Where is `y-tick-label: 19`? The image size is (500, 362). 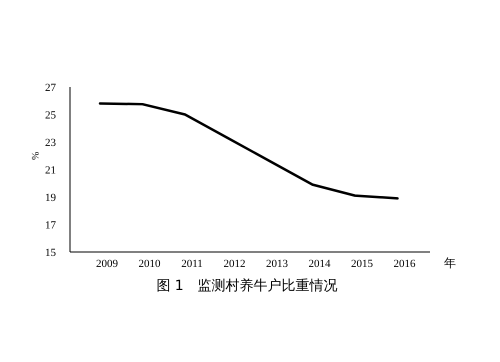
y-tick-label: 19 is located at coordinates (50, 198).